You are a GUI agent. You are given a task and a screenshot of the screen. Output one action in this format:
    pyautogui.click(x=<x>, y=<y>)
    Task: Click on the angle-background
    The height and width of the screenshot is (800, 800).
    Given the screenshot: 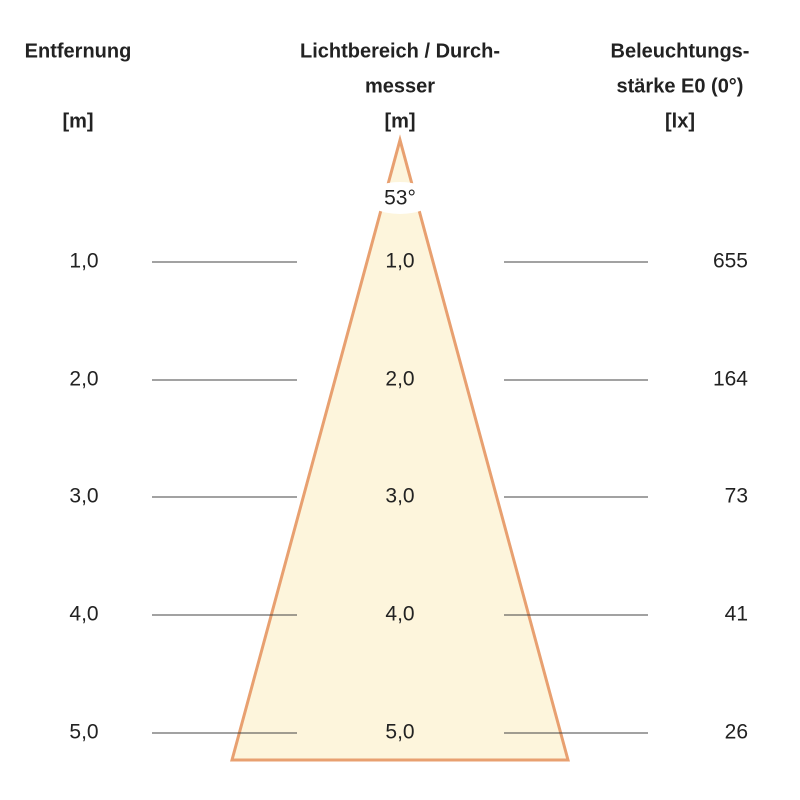 What is the action you would take?
    pyautogui.click(x=400, y=198)
    